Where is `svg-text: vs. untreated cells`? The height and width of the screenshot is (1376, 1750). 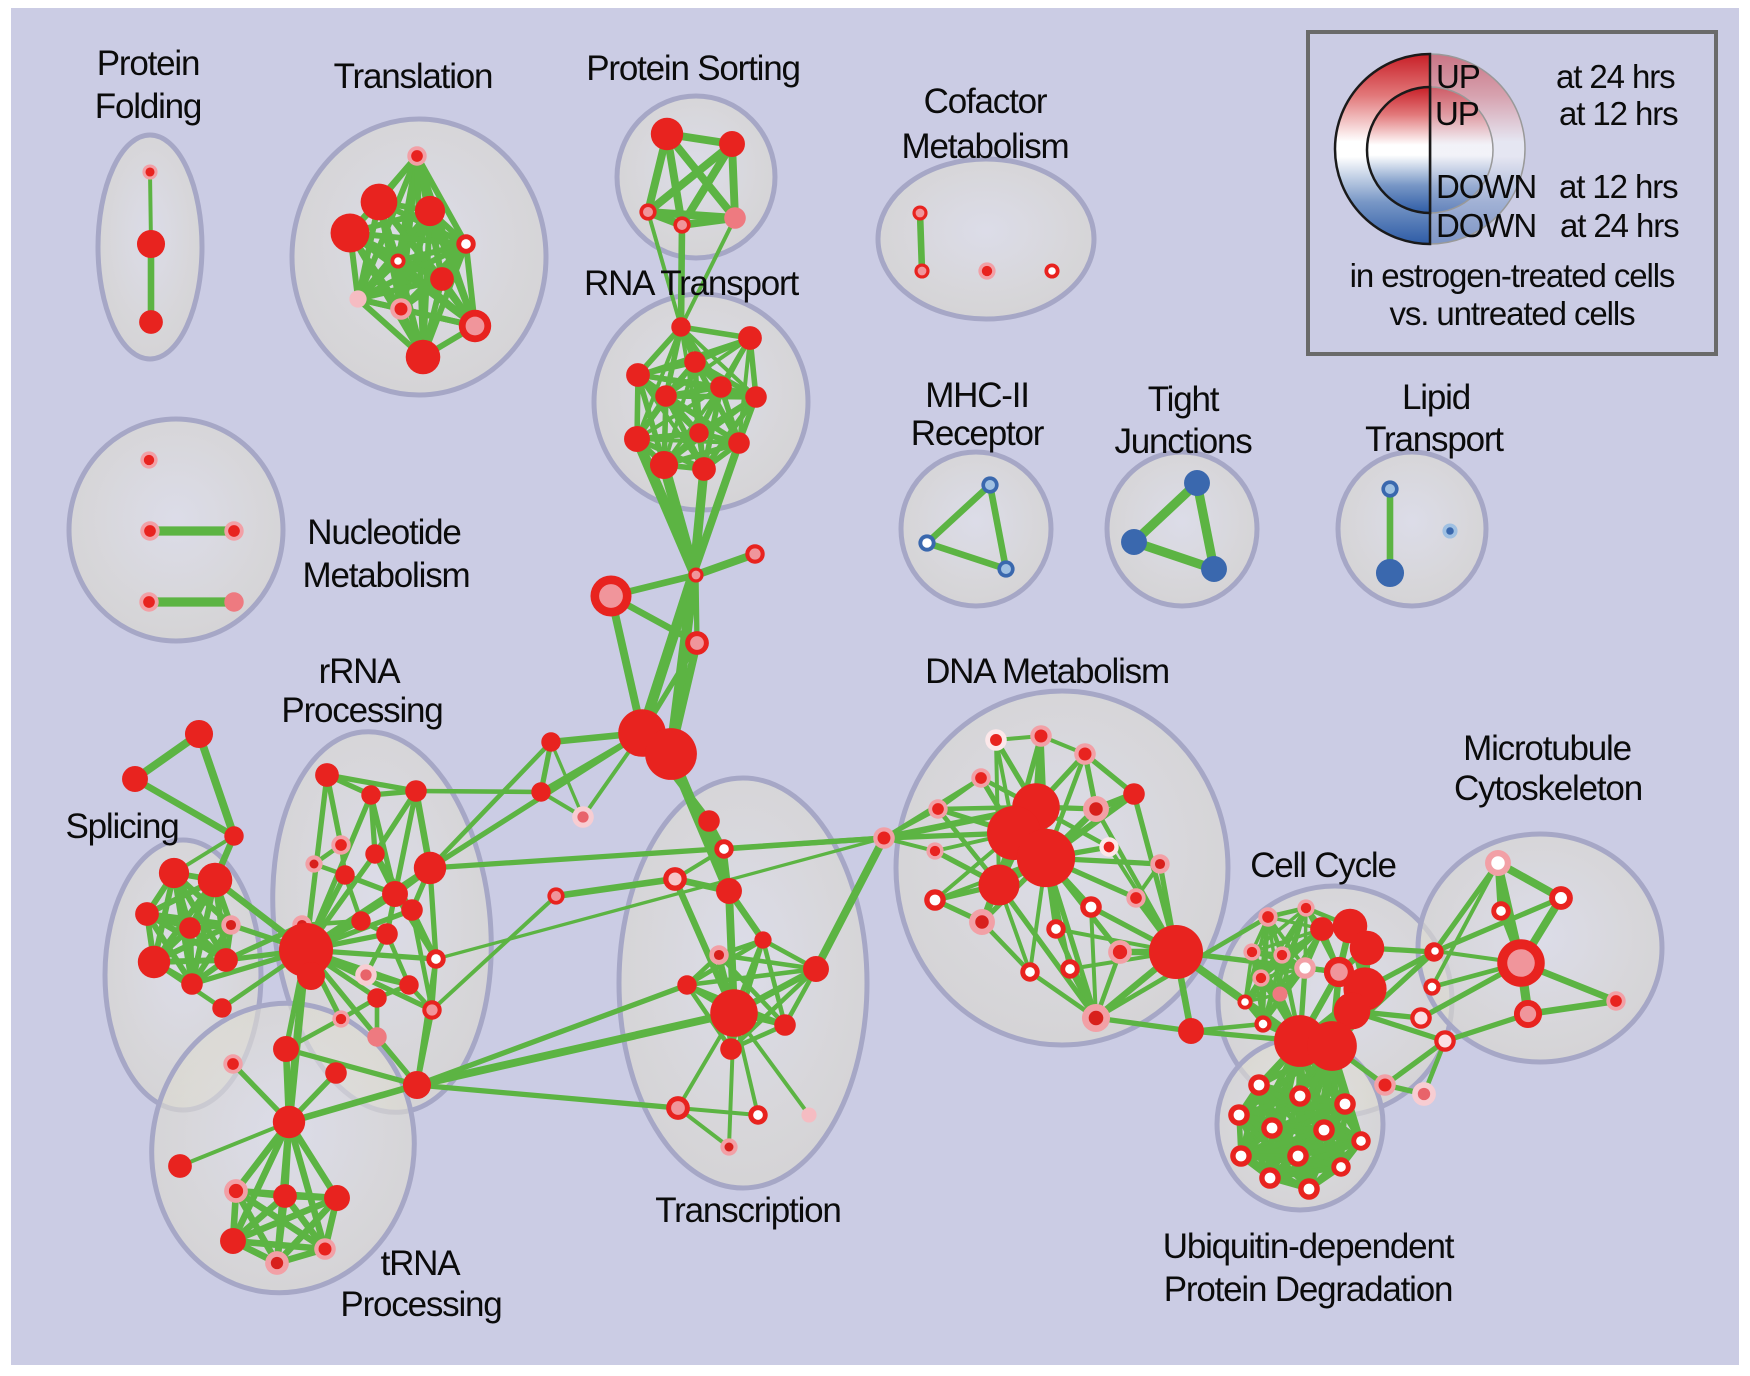
svg-text: vs. untreated cells is located at coordinates (1512, 313).